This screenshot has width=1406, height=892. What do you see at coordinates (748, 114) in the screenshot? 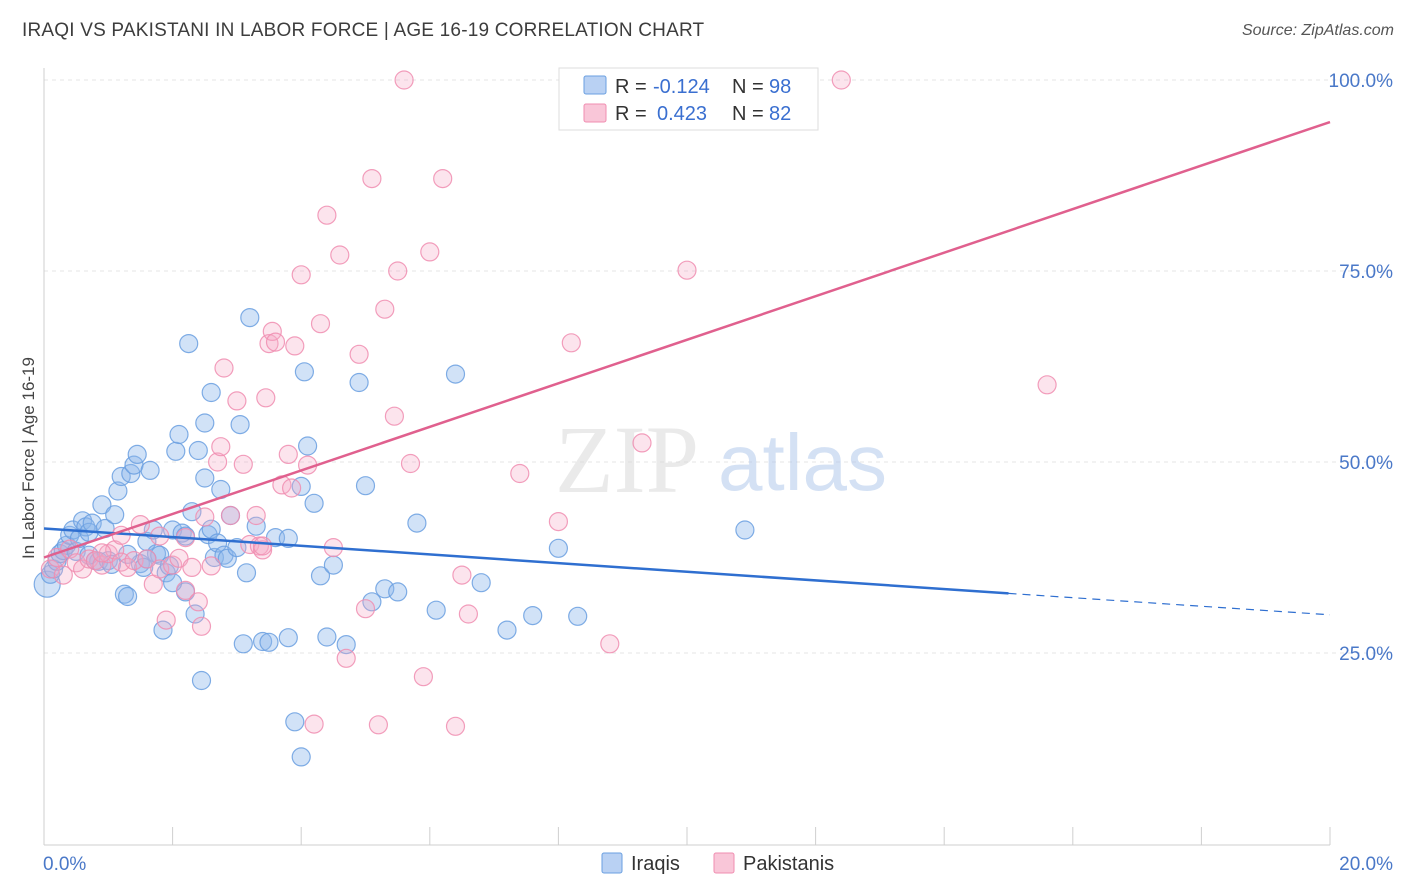
I see `legend-n-label-pakistanis: N =` at bounding box center [748, 114].